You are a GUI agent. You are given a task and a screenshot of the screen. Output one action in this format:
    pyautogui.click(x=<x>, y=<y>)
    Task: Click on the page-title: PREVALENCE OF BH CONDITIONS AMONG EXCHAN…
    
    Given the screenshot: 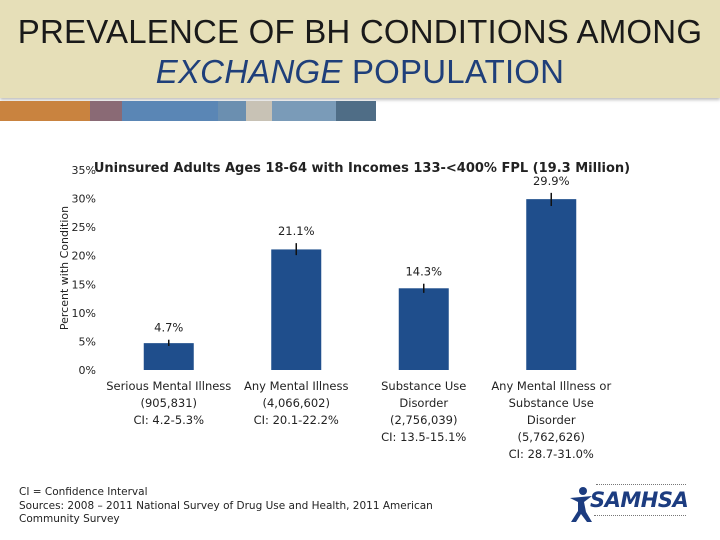 What is the action you would take?
    pyautogui.click(x=360, y=52)
    